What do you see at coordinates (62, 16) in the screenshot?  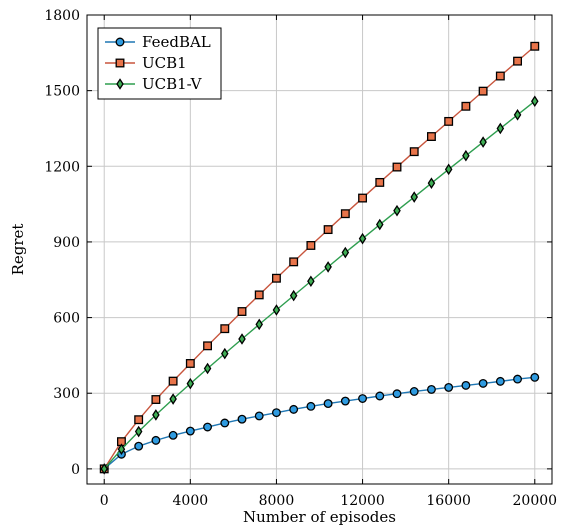 I see `y-tick-label: 1800` at bounding box center [62, 16].